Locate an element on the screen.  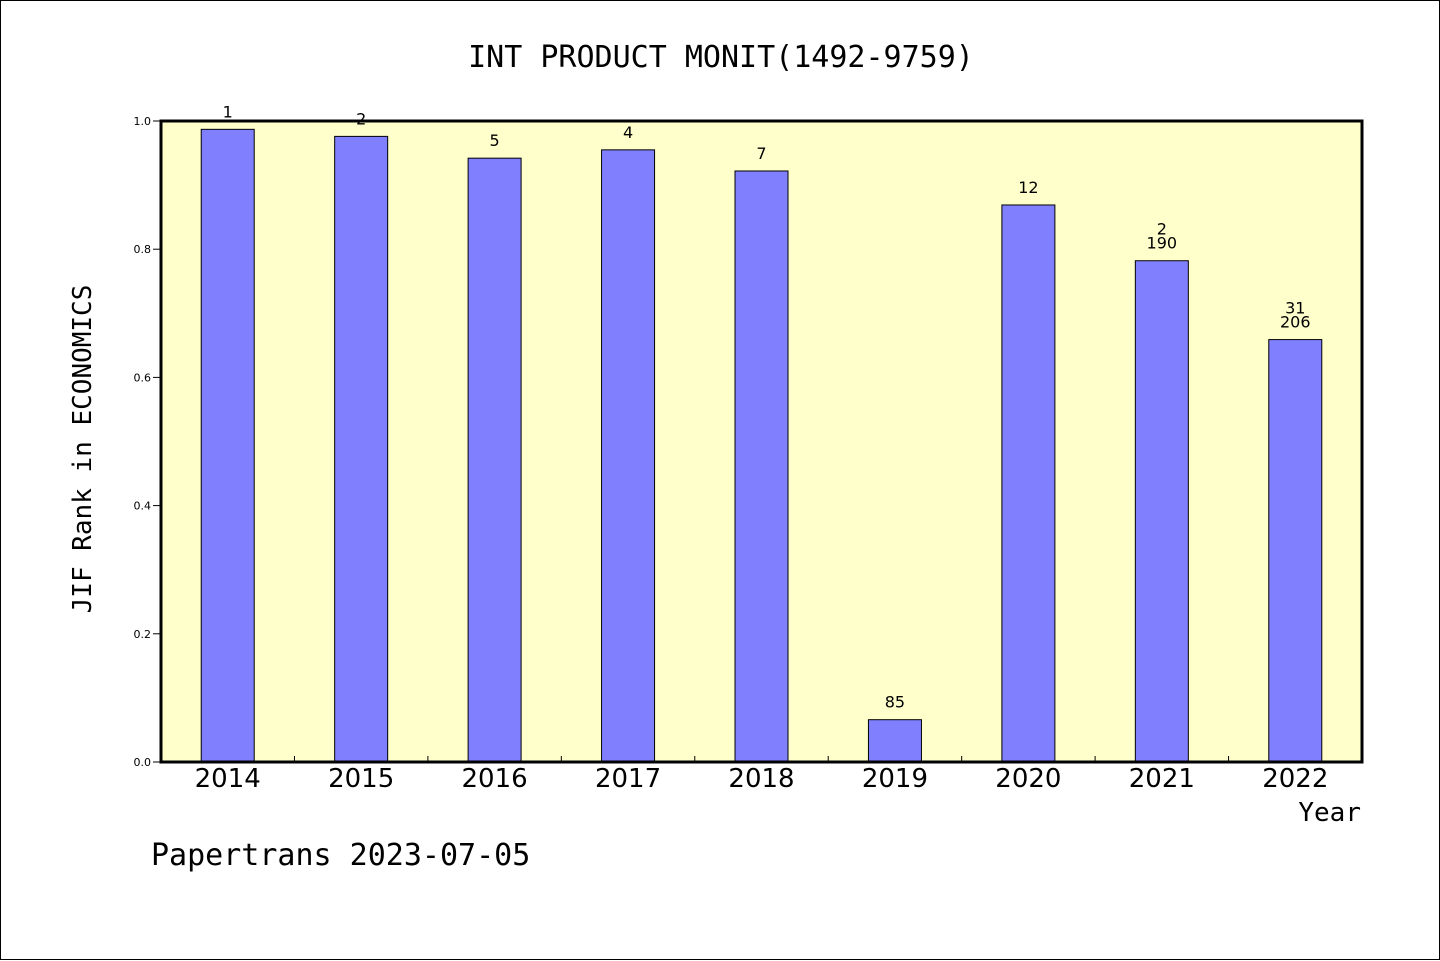
y-tick-label: 0.0 is located at coordinates (143, 762).